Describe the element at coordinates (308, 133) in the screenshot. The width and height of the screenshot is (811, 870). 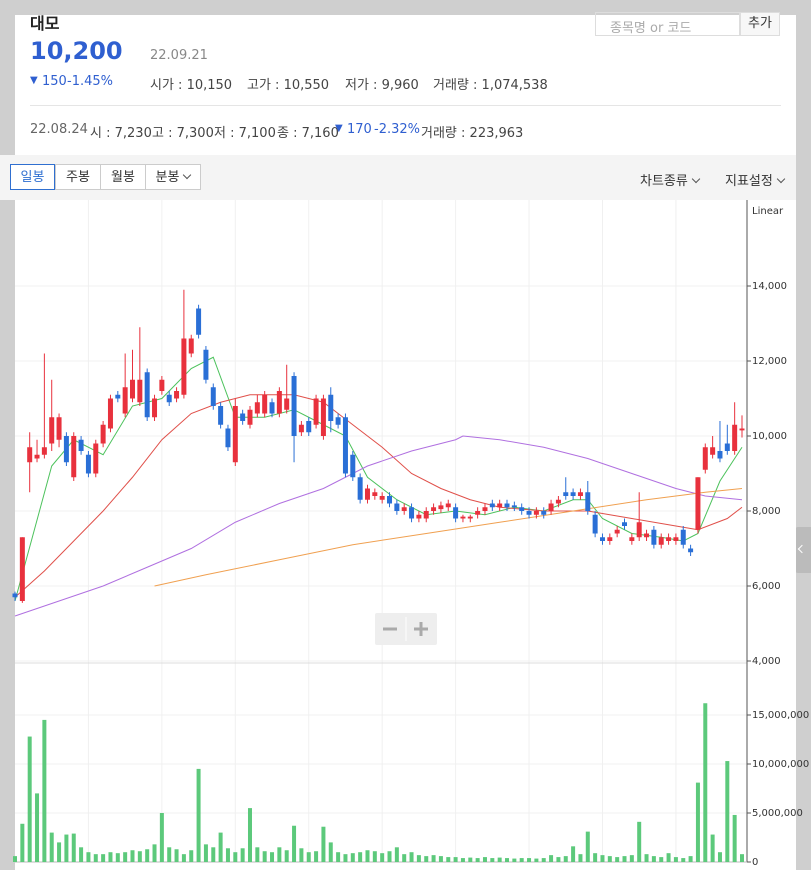
I see `stat: 종 : 7,160` at that location.